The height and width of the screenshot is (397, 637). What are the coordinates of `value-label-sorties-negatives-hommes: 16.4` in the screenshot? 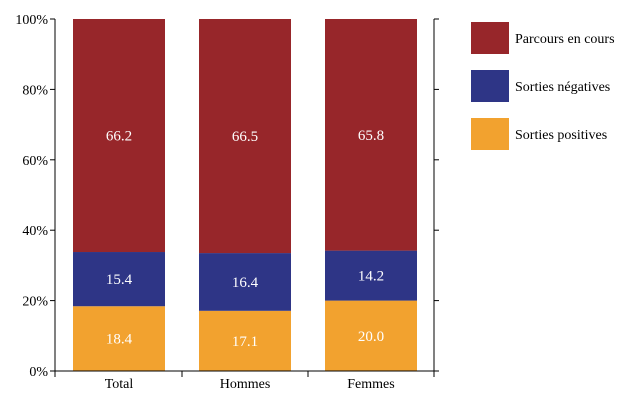 It's located at (245, 283).